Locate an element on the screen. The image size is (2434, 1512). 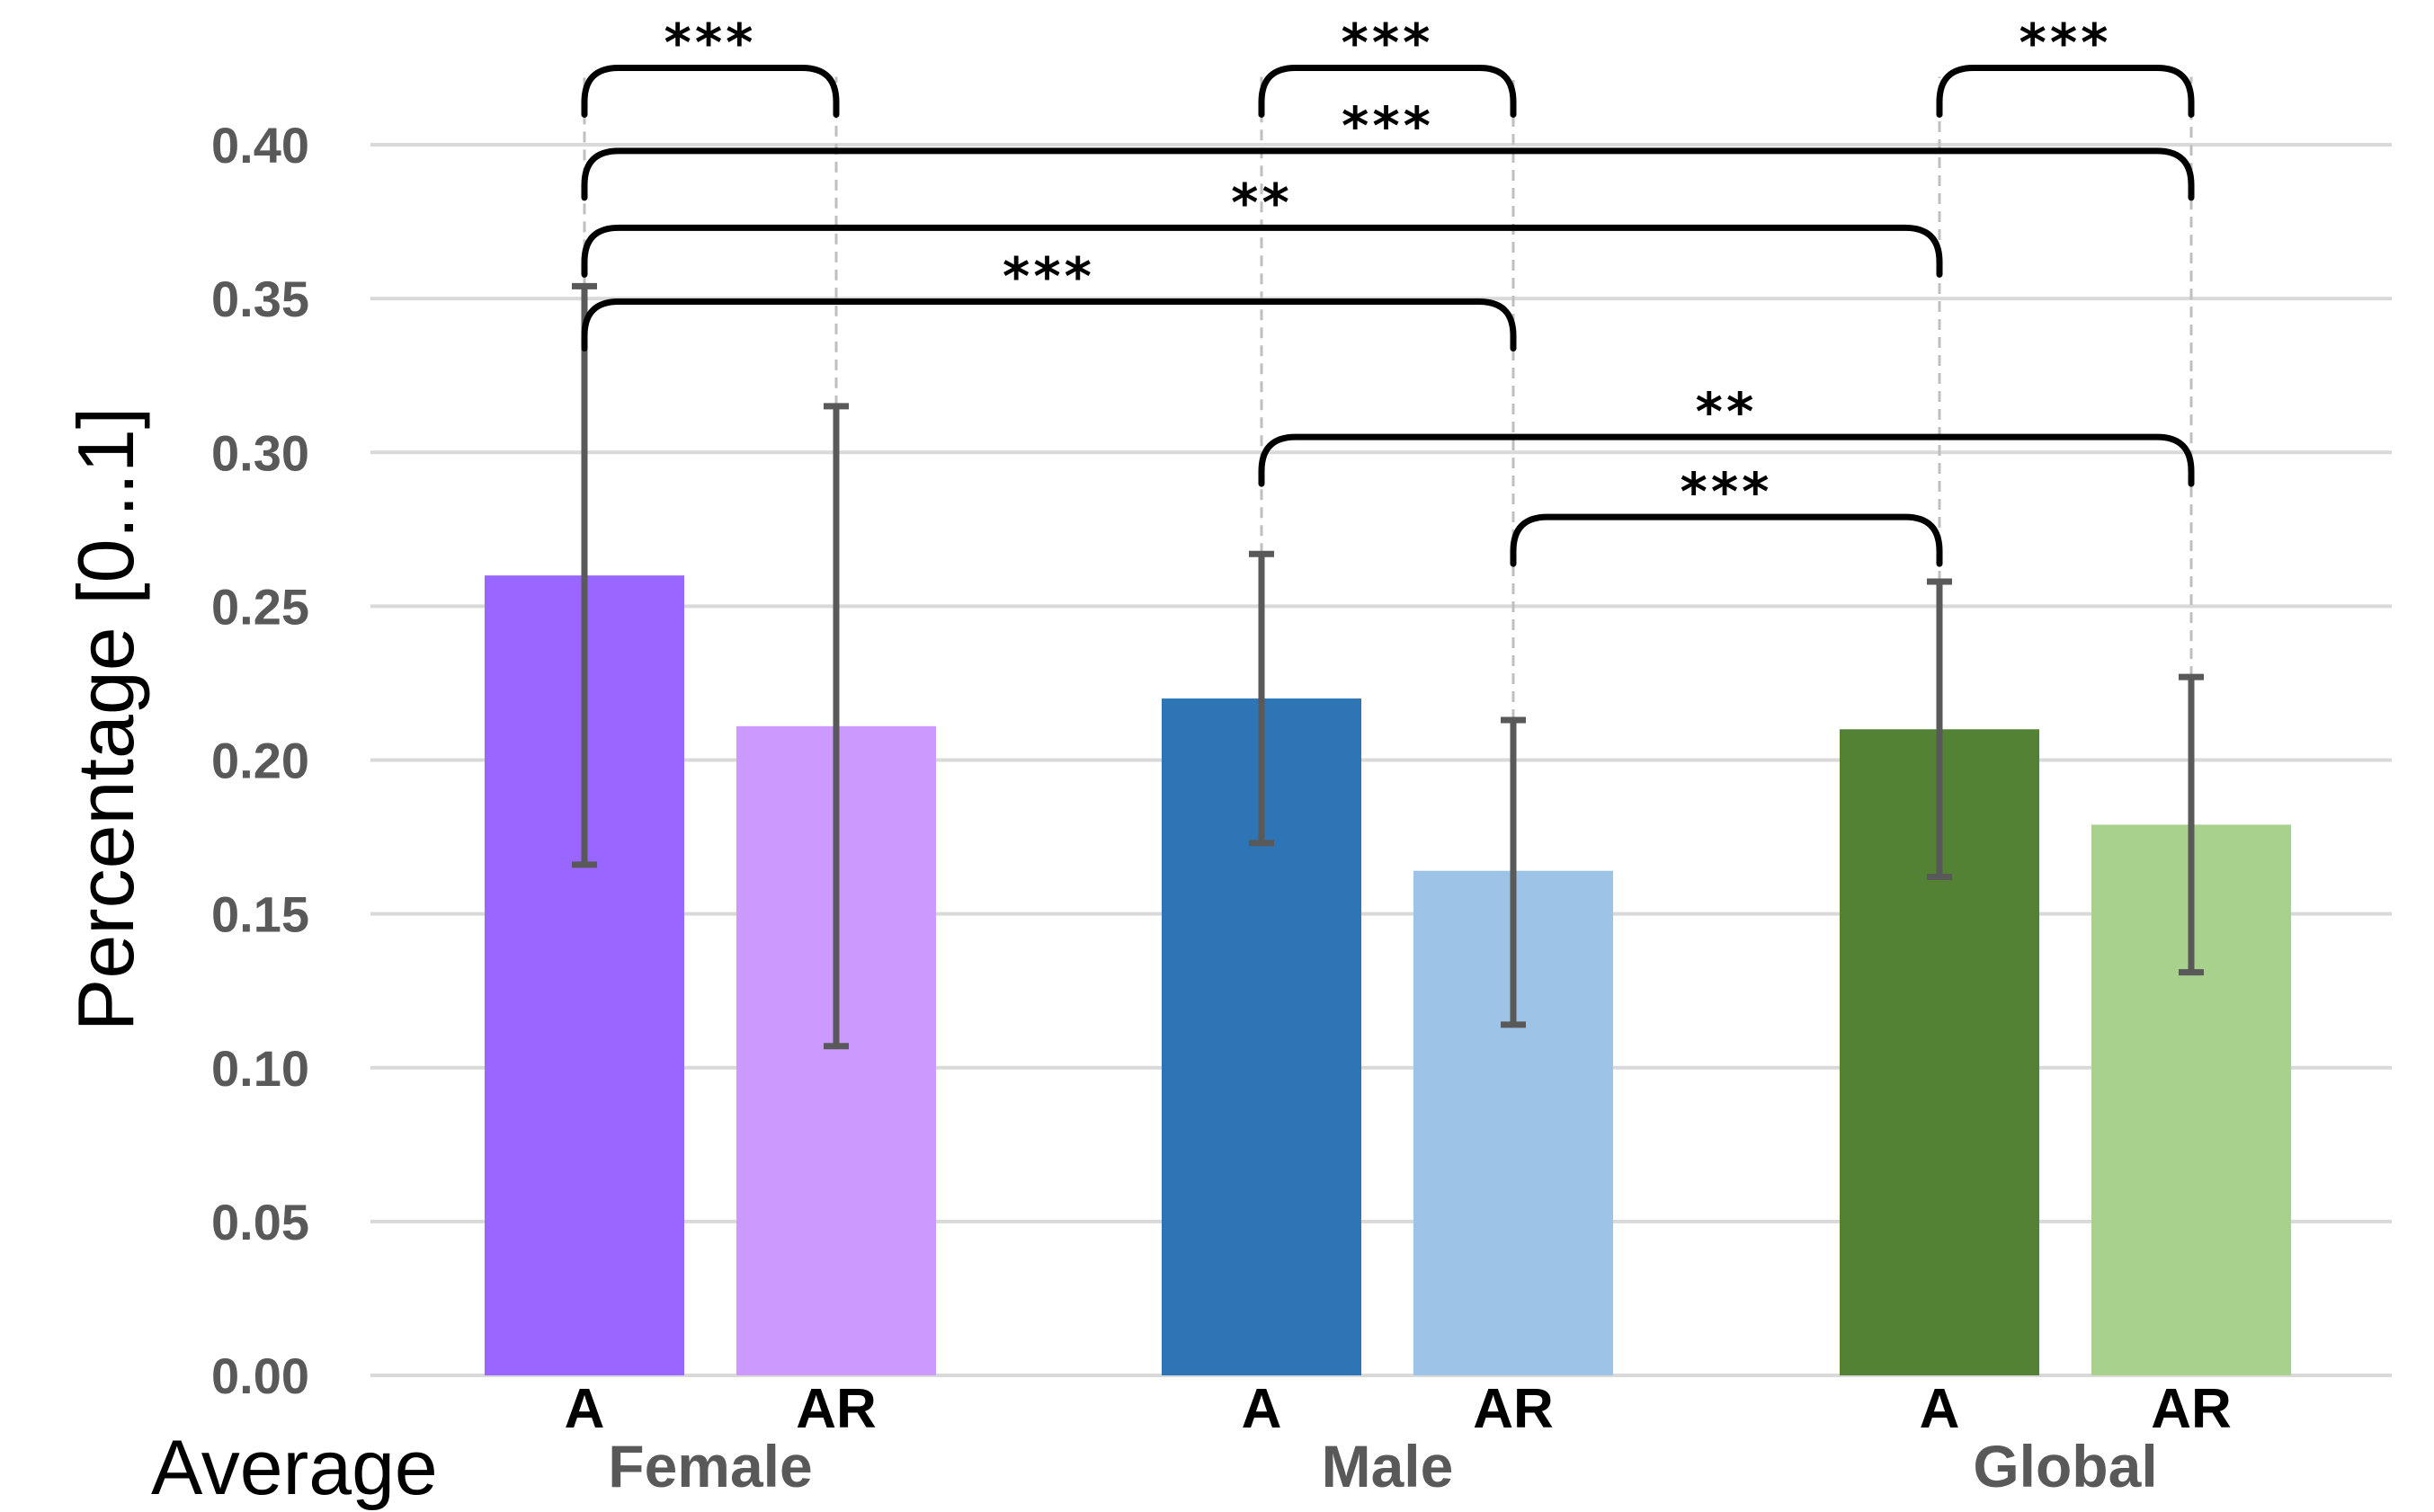
group-label-global: Global is located at coordinates (2065, 1466).